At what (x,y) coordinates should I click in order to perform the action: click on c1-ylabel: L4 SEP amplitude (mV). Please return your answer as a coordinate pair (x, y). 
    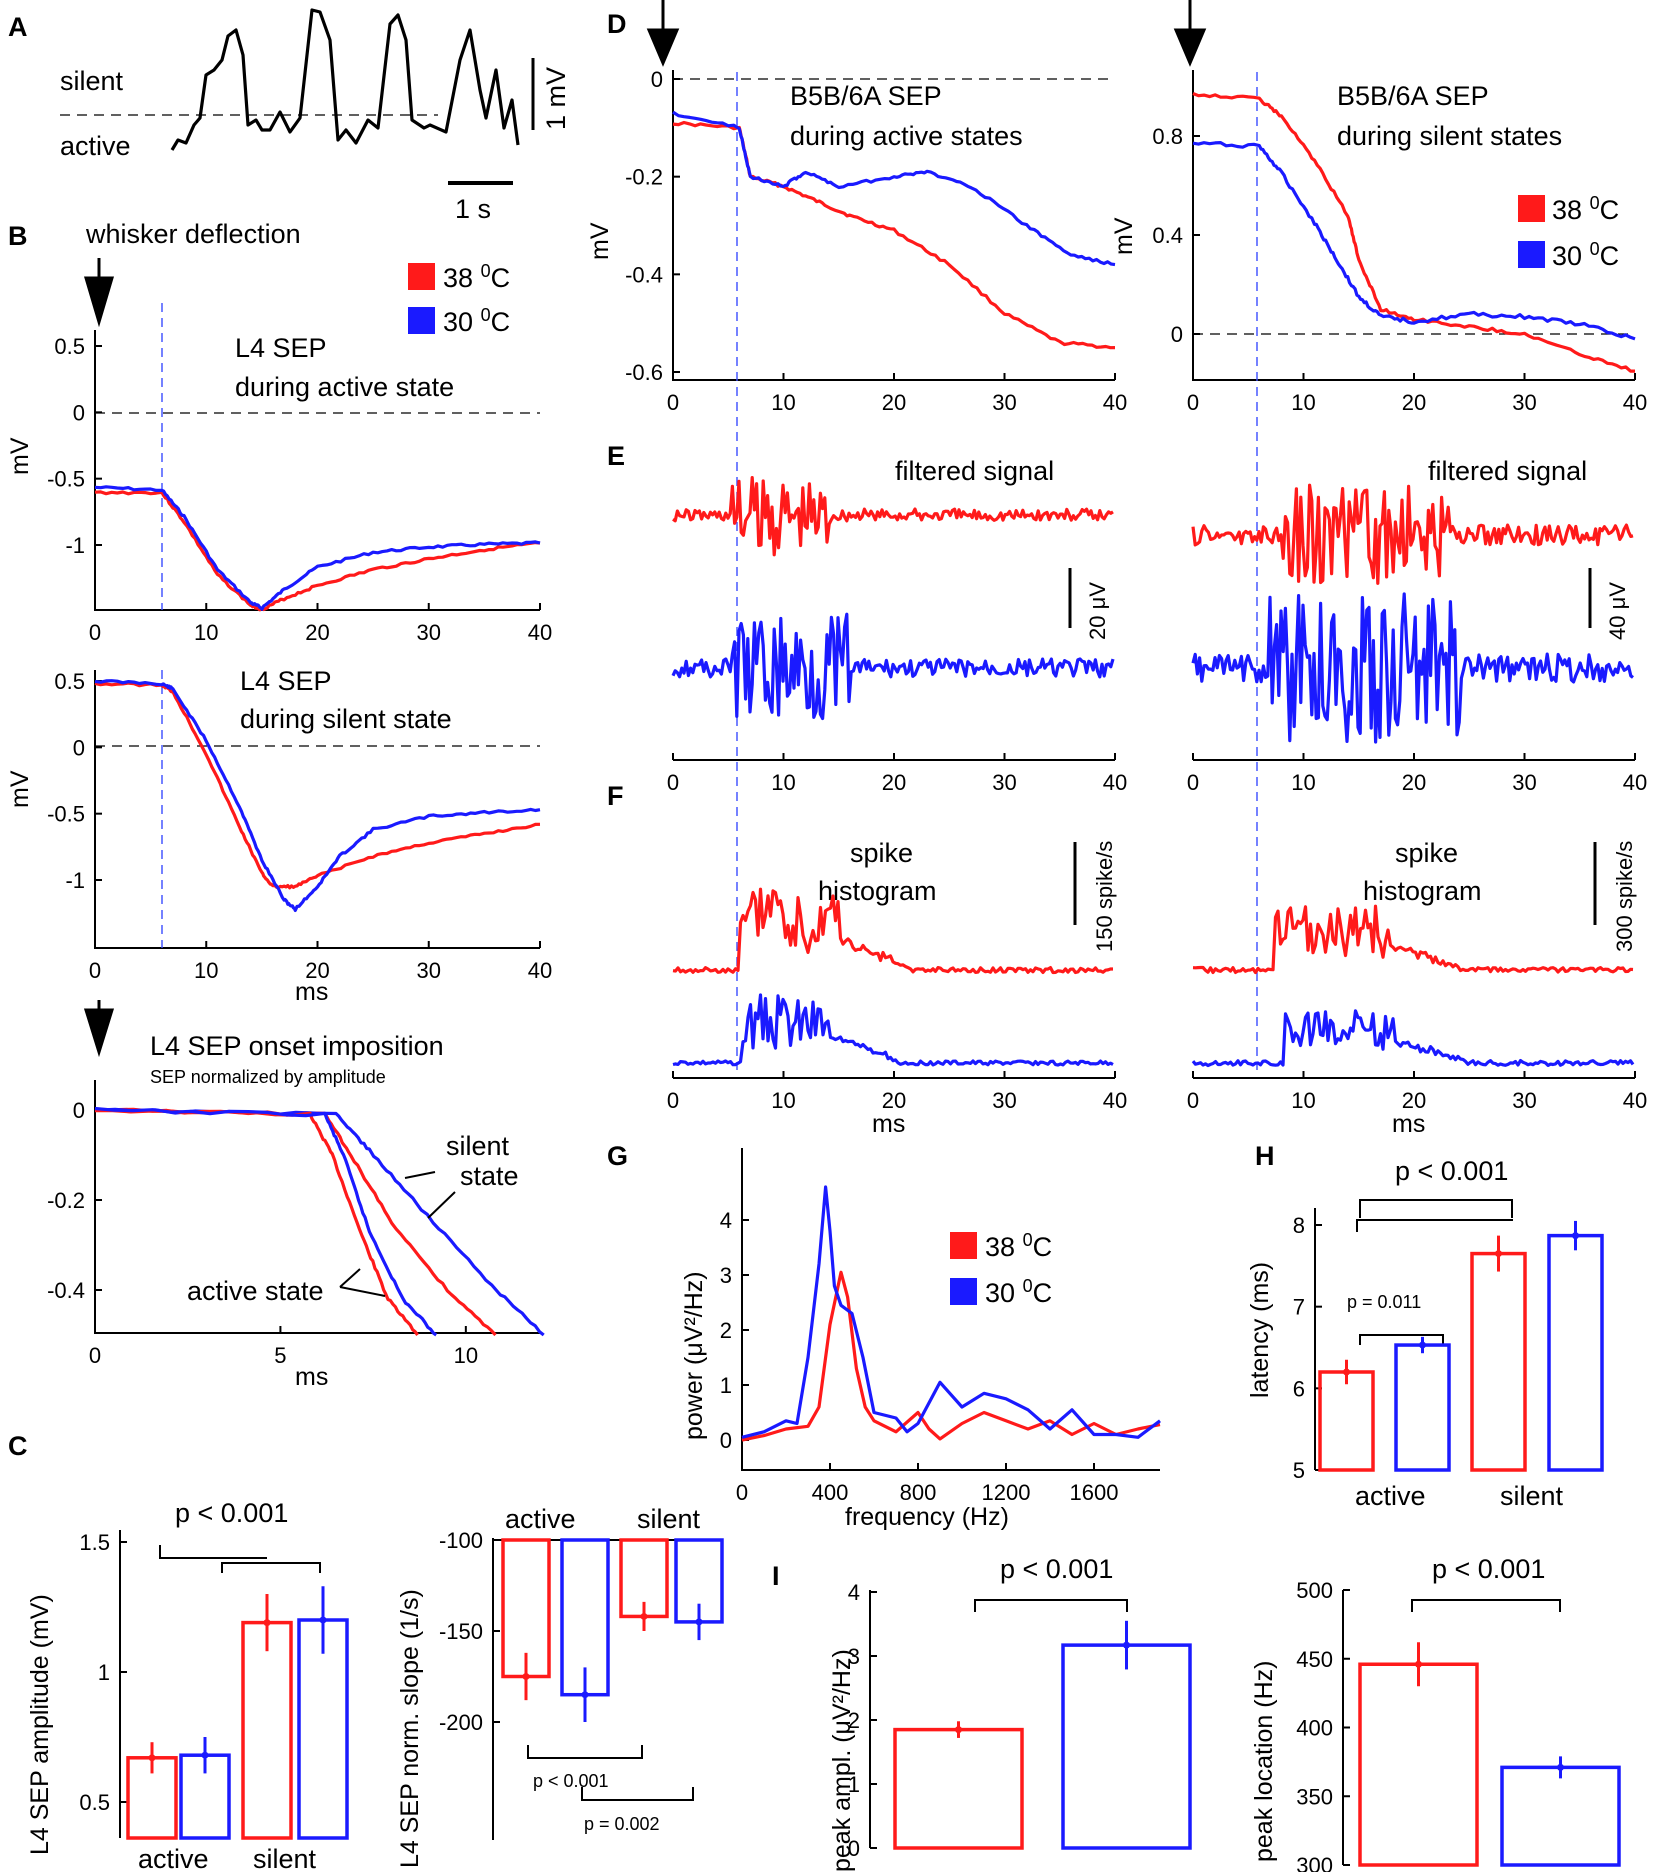
    Looking at the image, I should click on (40, 1724).